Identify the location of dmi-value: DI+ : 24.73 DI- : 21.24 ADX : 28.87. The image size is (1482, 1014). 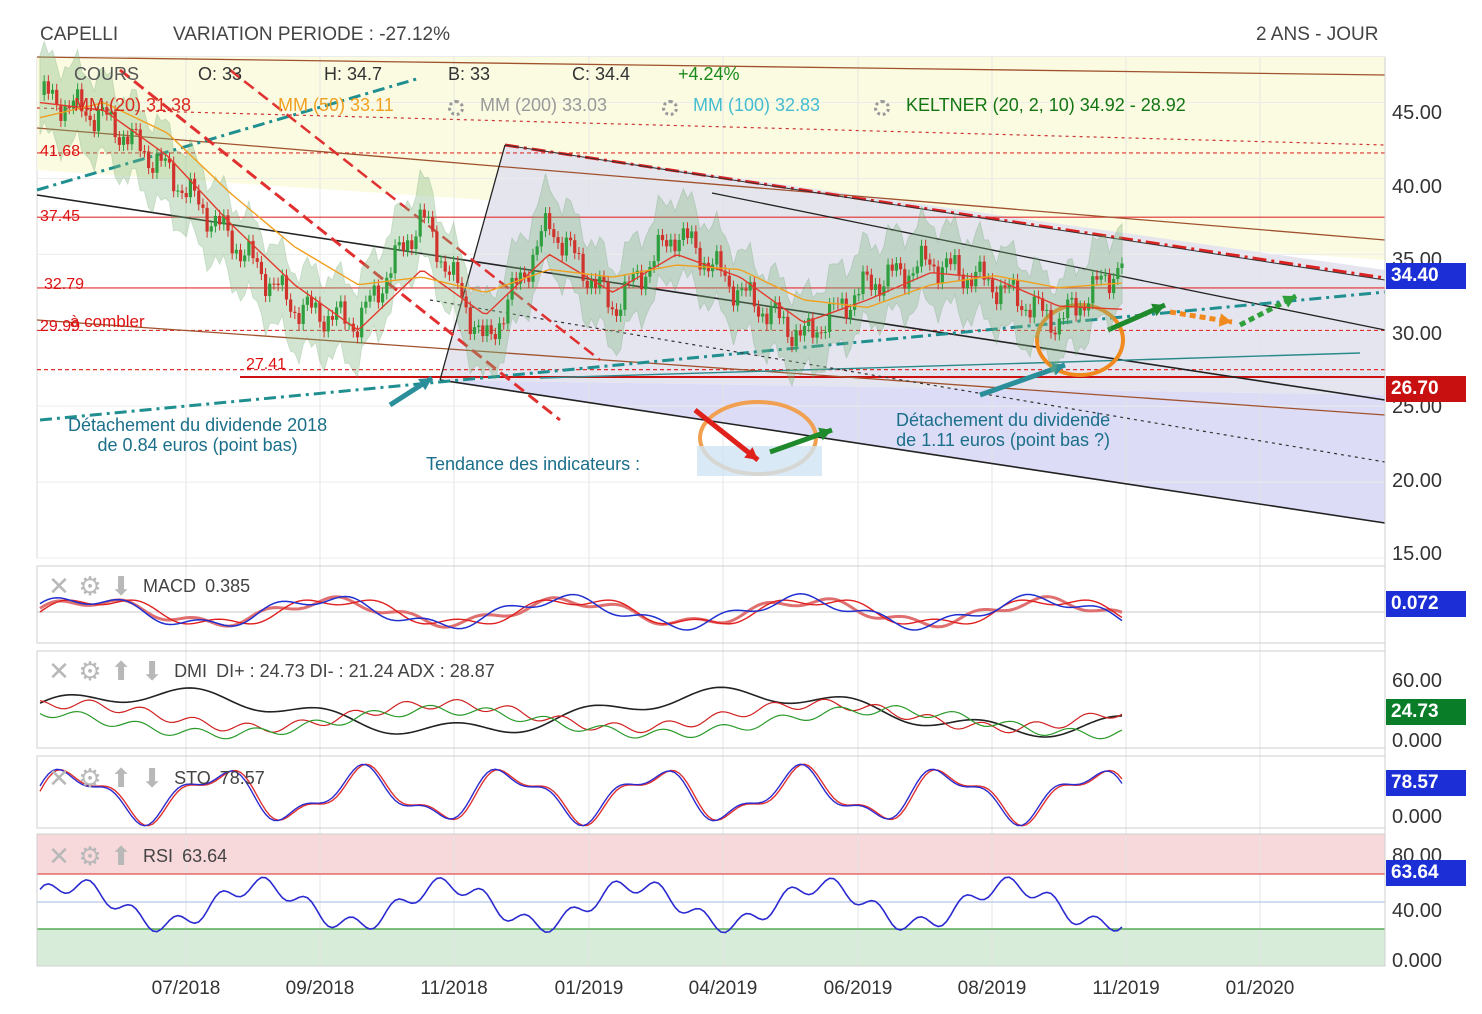
(355, 670).